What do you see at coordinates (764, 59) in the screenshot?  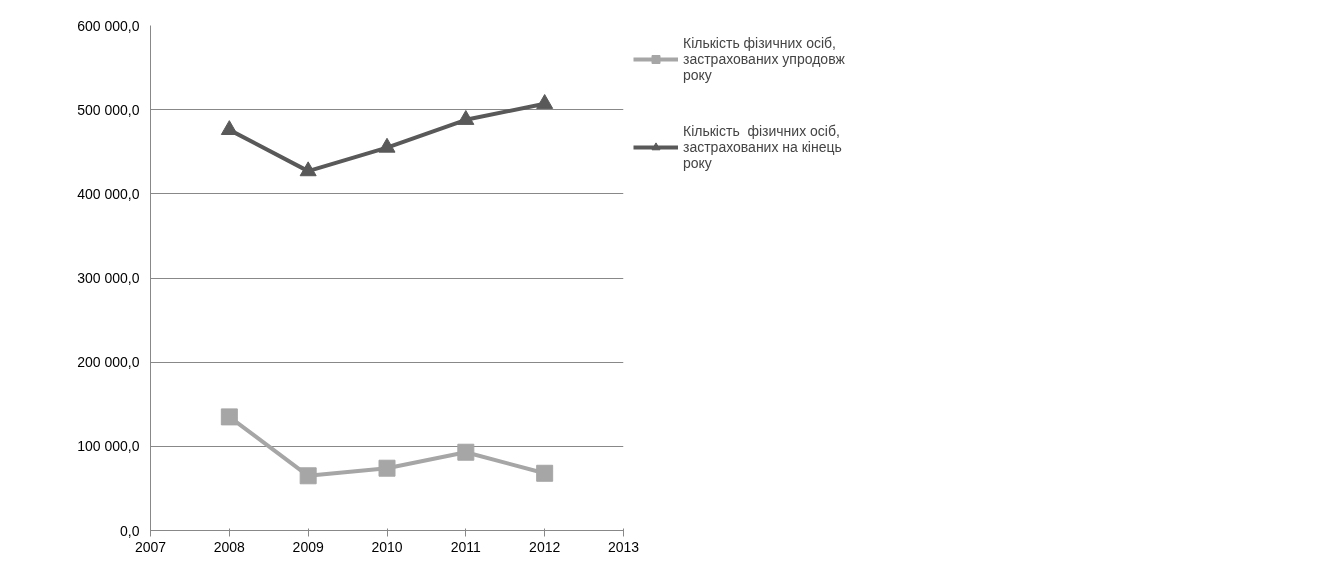 I see `legend-label: Кількість фізичних осіб, застрахованих упродовж року` at bounding box center [764, 59].